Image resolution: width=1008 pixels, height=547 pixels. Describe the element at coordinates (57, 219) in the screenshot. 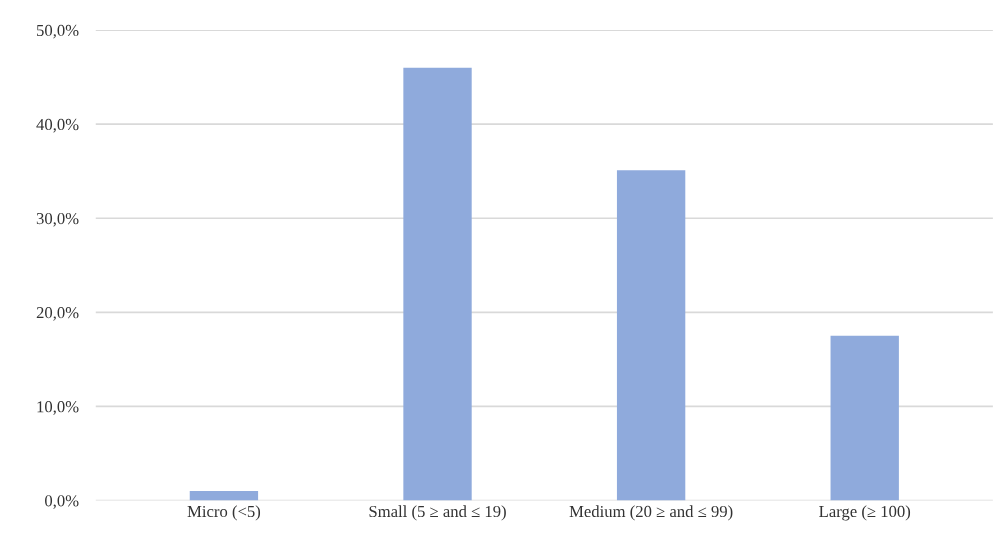

I see `y-tick-label: 30,0%` at that location.